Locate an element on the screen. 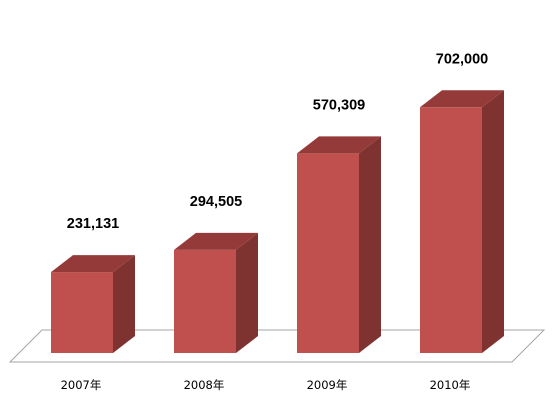 This screenshot has height=415, width=554. bar-2007年 is located at coordinates (93, 304).